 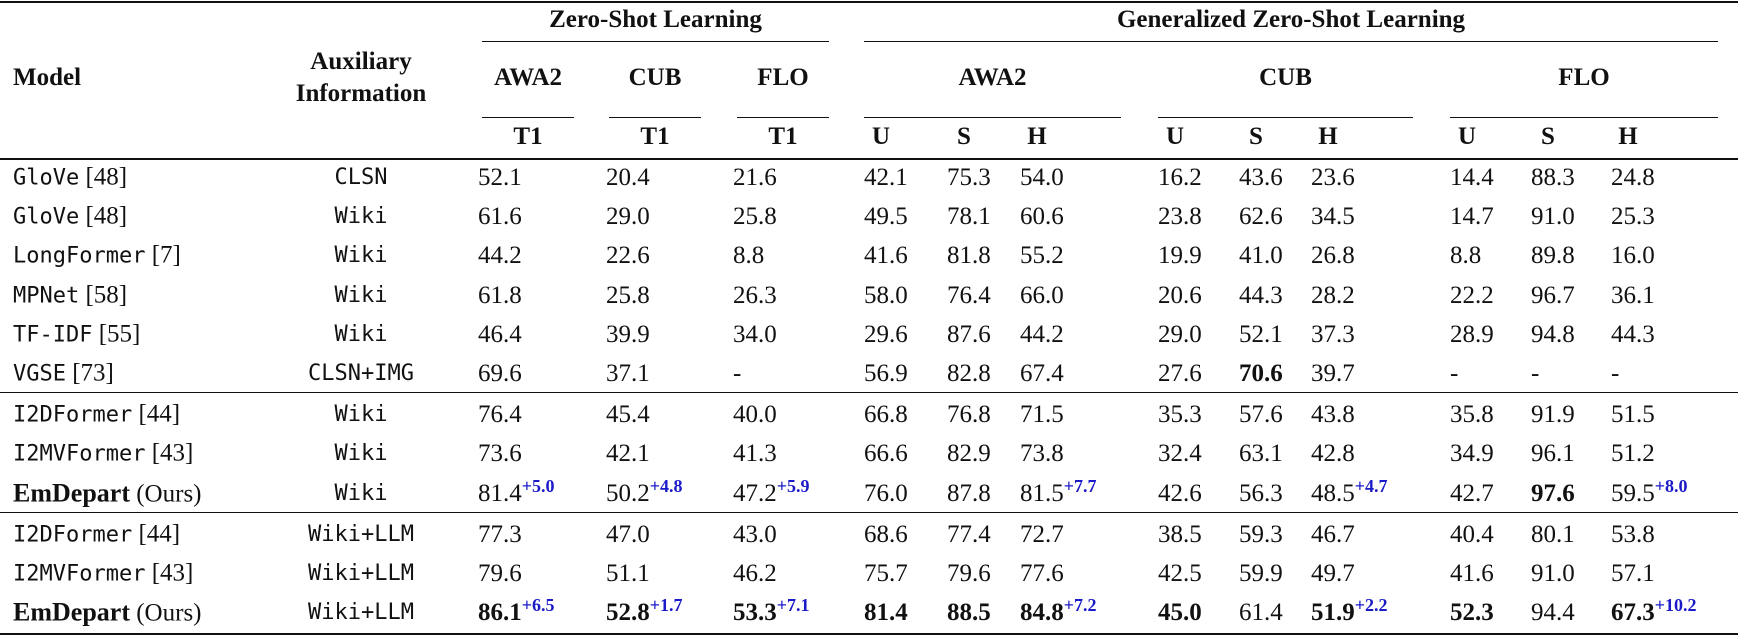 What do you see at coordinates (71, 612) in the screenshot?
I see `model-name: EmDepart` at bounding box center [71, 612].